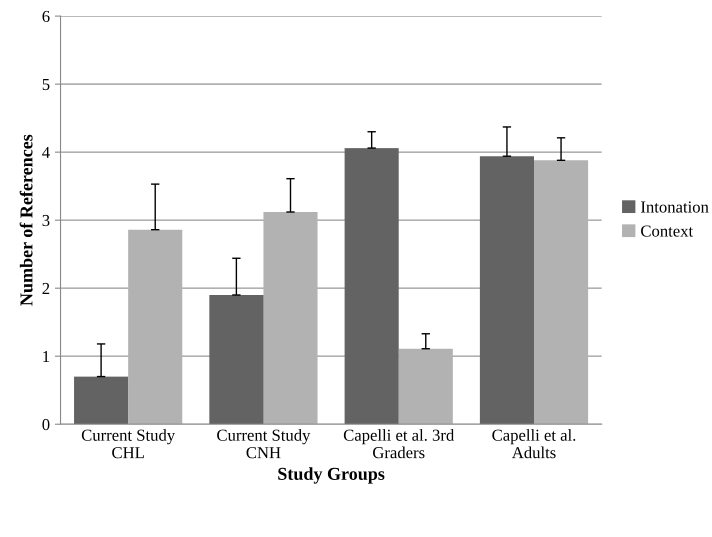 This screenshot has width=712, height=537. Describe the element at coordinates (674, 207) in the screenshot. I see `legend-label: Intonation` at that location.